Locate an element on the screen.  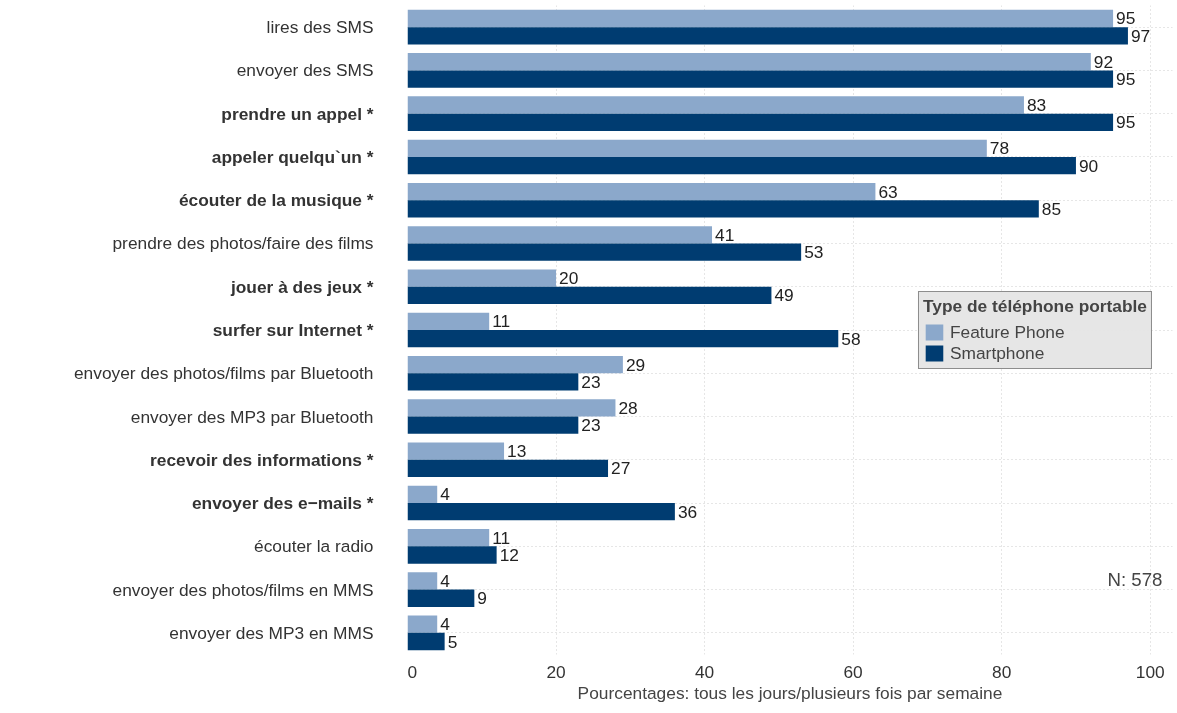
data-label: 20 is located at coordinates (569, 278).